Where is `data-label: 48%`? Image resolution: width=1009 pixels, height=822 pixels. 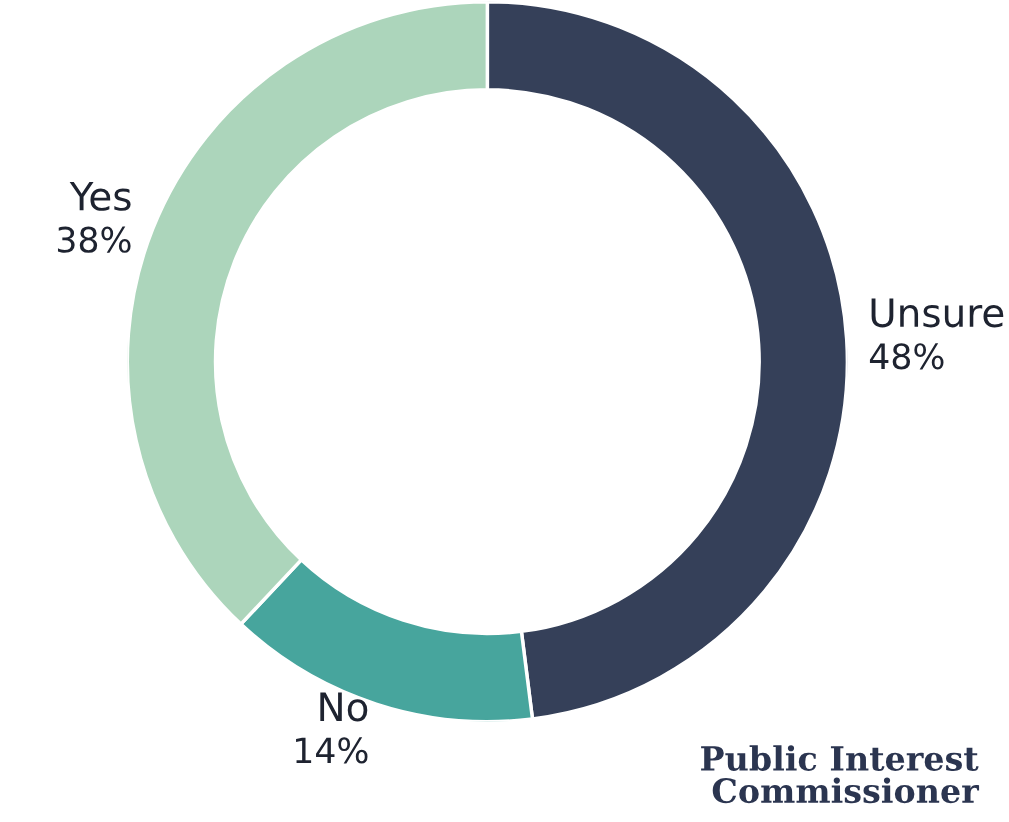 data-label: 48% is located at coordinates (906, 356).